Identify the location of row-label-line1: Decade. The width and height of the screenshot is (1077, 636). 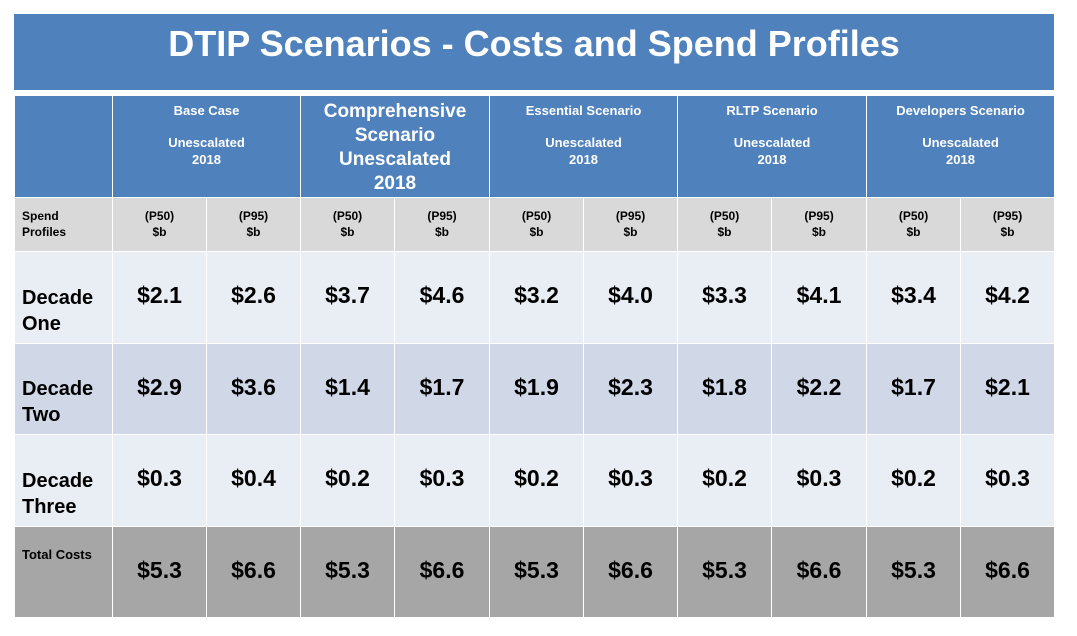
(58, 480).